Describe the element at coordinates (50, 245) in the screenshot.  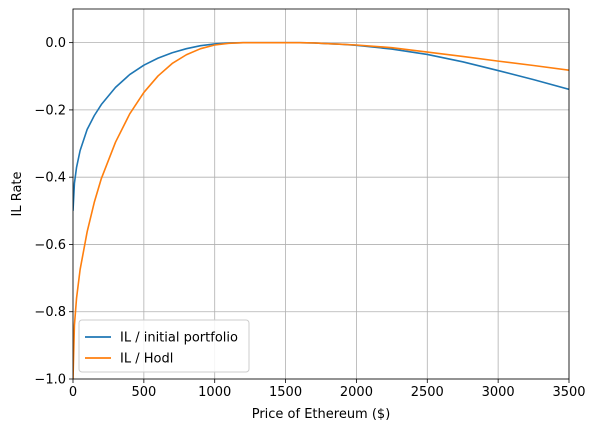
I see `y-tick-label: −0.6` at that location.